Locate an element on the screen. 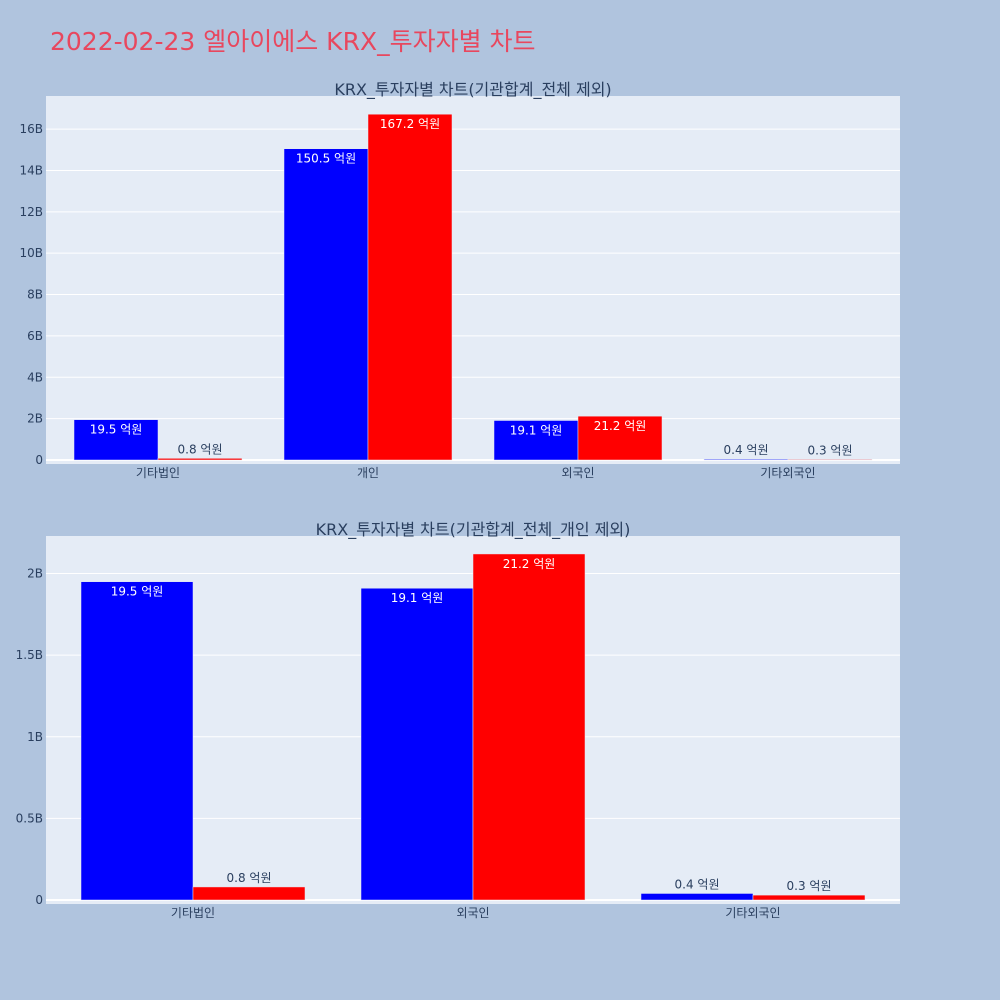 The height and width of the screenshot is (1000, 1000). chart-top-ytick-label: 16B is located at coordinates (31, 129).